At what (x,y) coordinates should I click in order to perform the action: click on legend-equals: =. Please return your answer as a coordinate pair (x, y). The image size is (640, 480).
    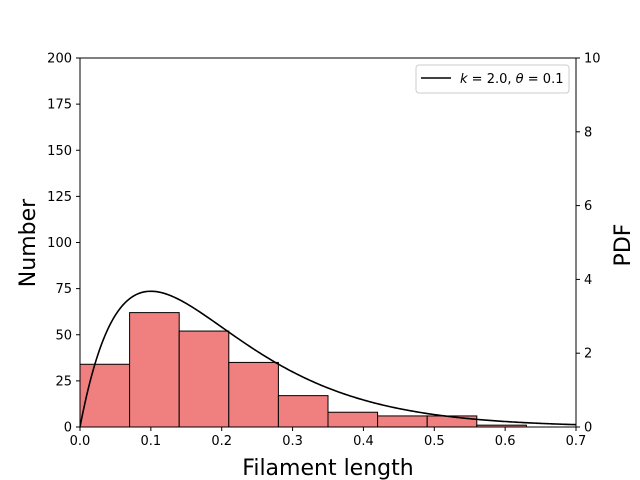
    Looking at the image, I should click on (477, 79).